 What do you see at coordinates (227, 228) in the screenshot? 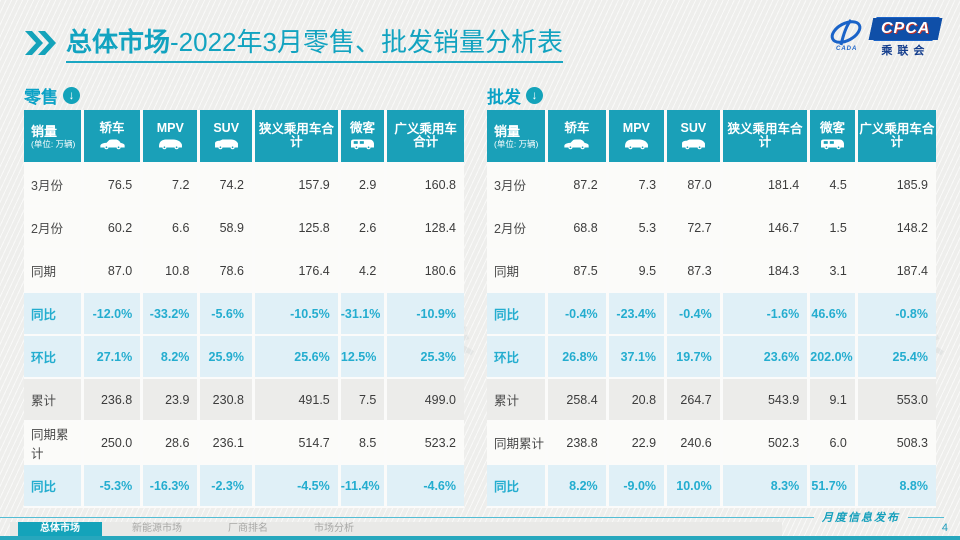
I see `table-cell: 58.9` at bounding box center [227, 228].